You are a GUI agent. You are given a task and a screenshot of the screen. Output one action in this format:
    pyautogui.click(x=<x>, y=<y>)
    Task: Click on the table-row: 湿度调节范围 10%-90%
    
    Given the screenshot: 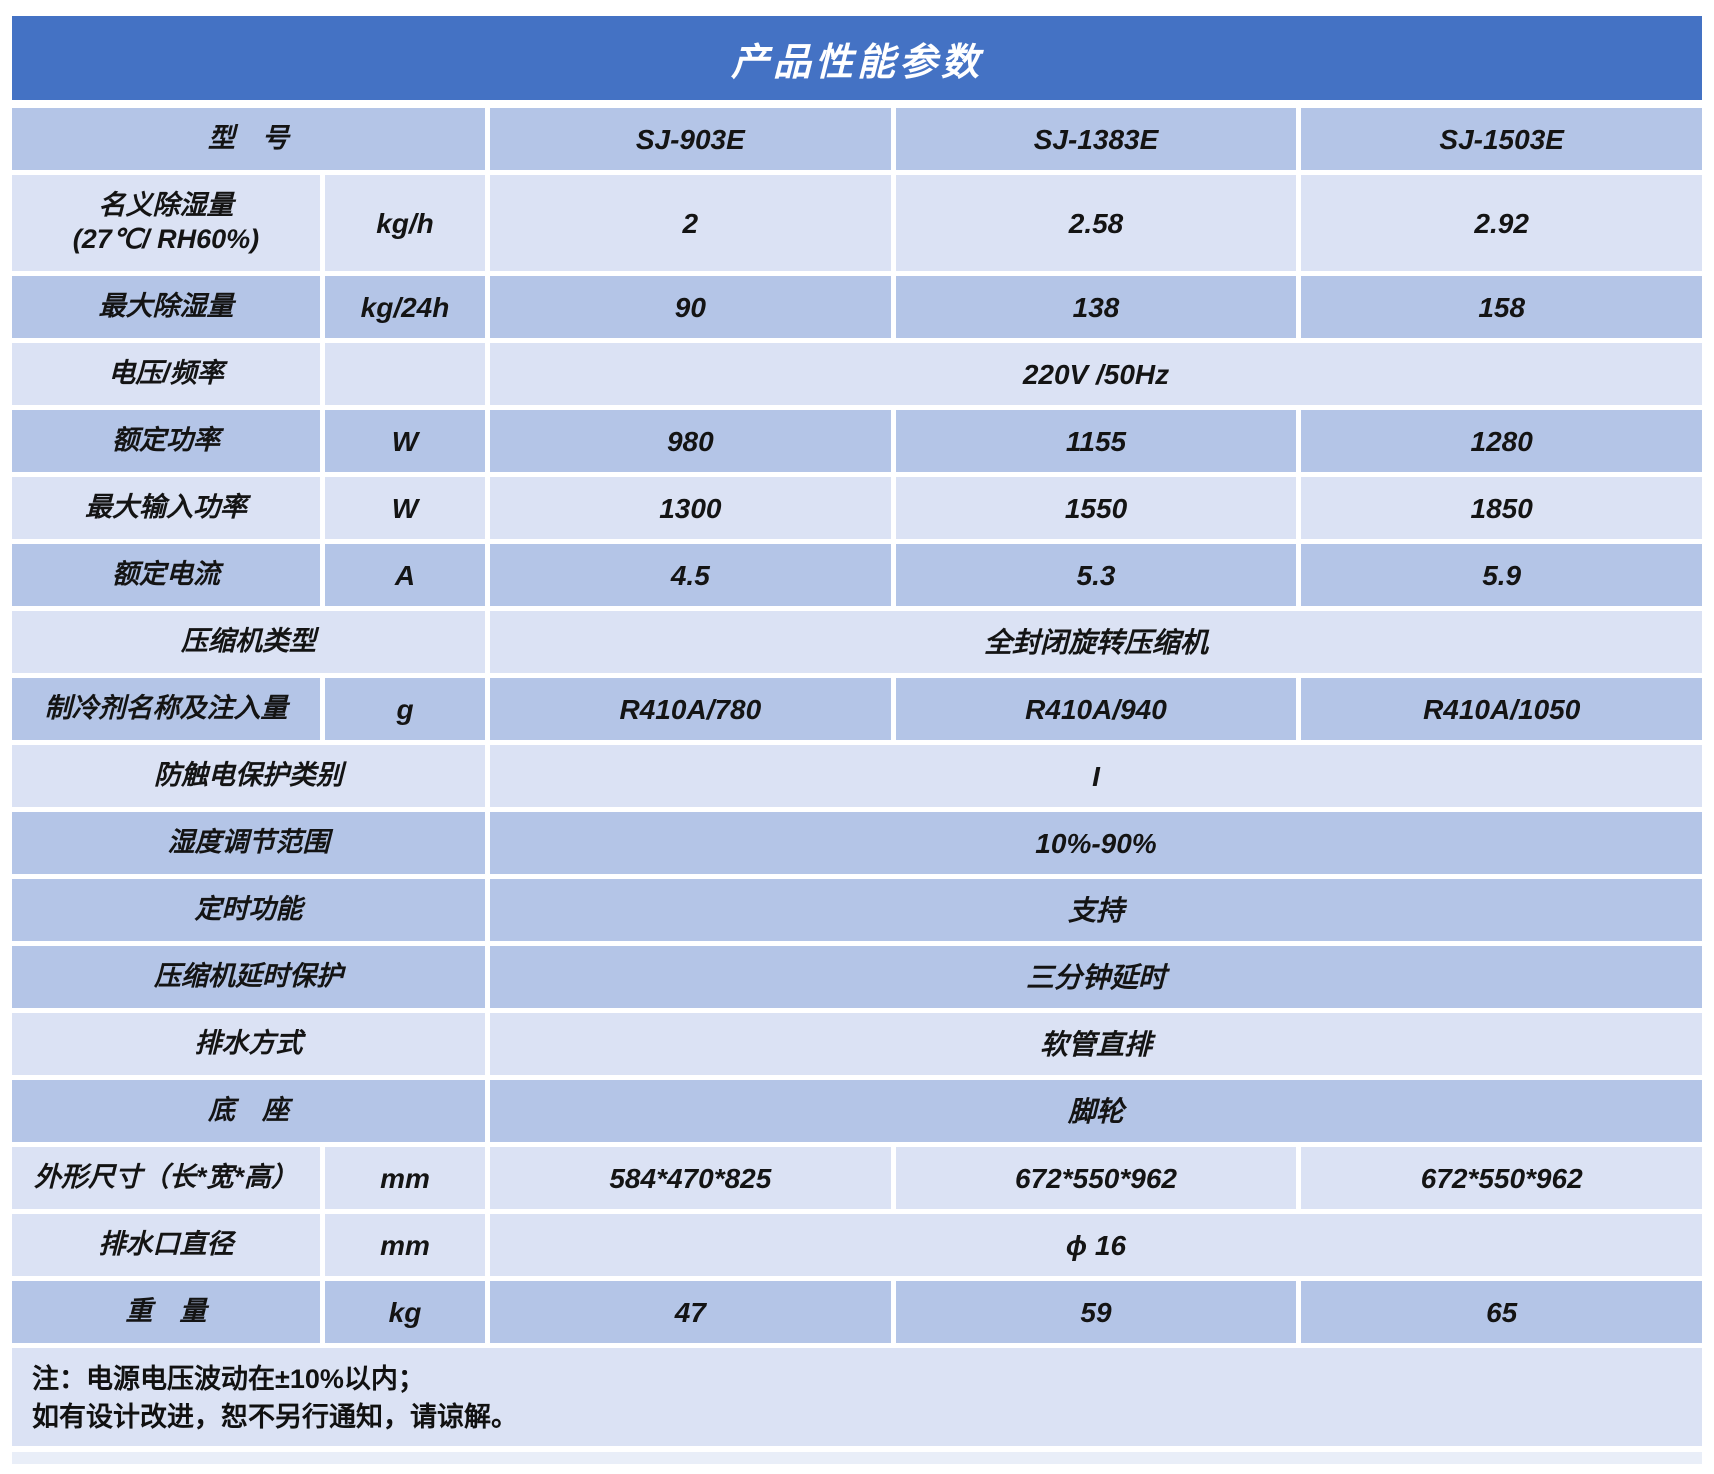 What is the action you would take?
    pyautogui.click(x=857, y=843)
    